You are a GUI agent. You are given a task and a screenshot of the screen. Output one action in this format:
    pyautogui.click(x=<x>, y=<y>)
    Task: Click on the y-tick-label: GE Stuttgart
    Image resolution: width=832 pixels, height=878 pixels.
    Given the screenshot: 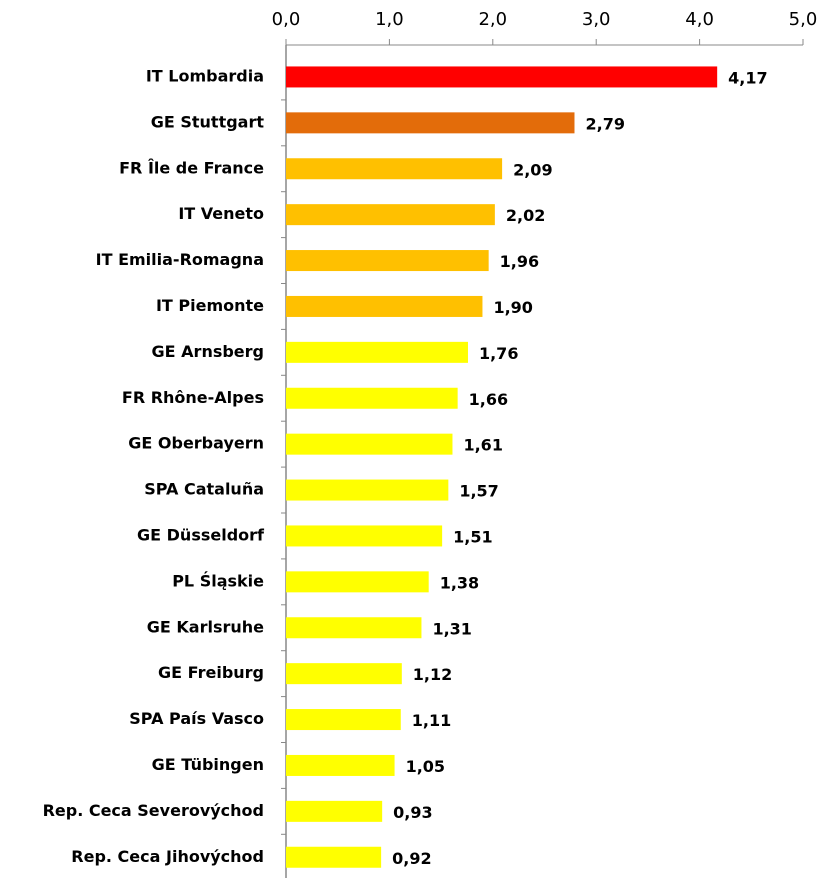 What is the action you would take?
    pyautogui.click(x=208, y=121)
    